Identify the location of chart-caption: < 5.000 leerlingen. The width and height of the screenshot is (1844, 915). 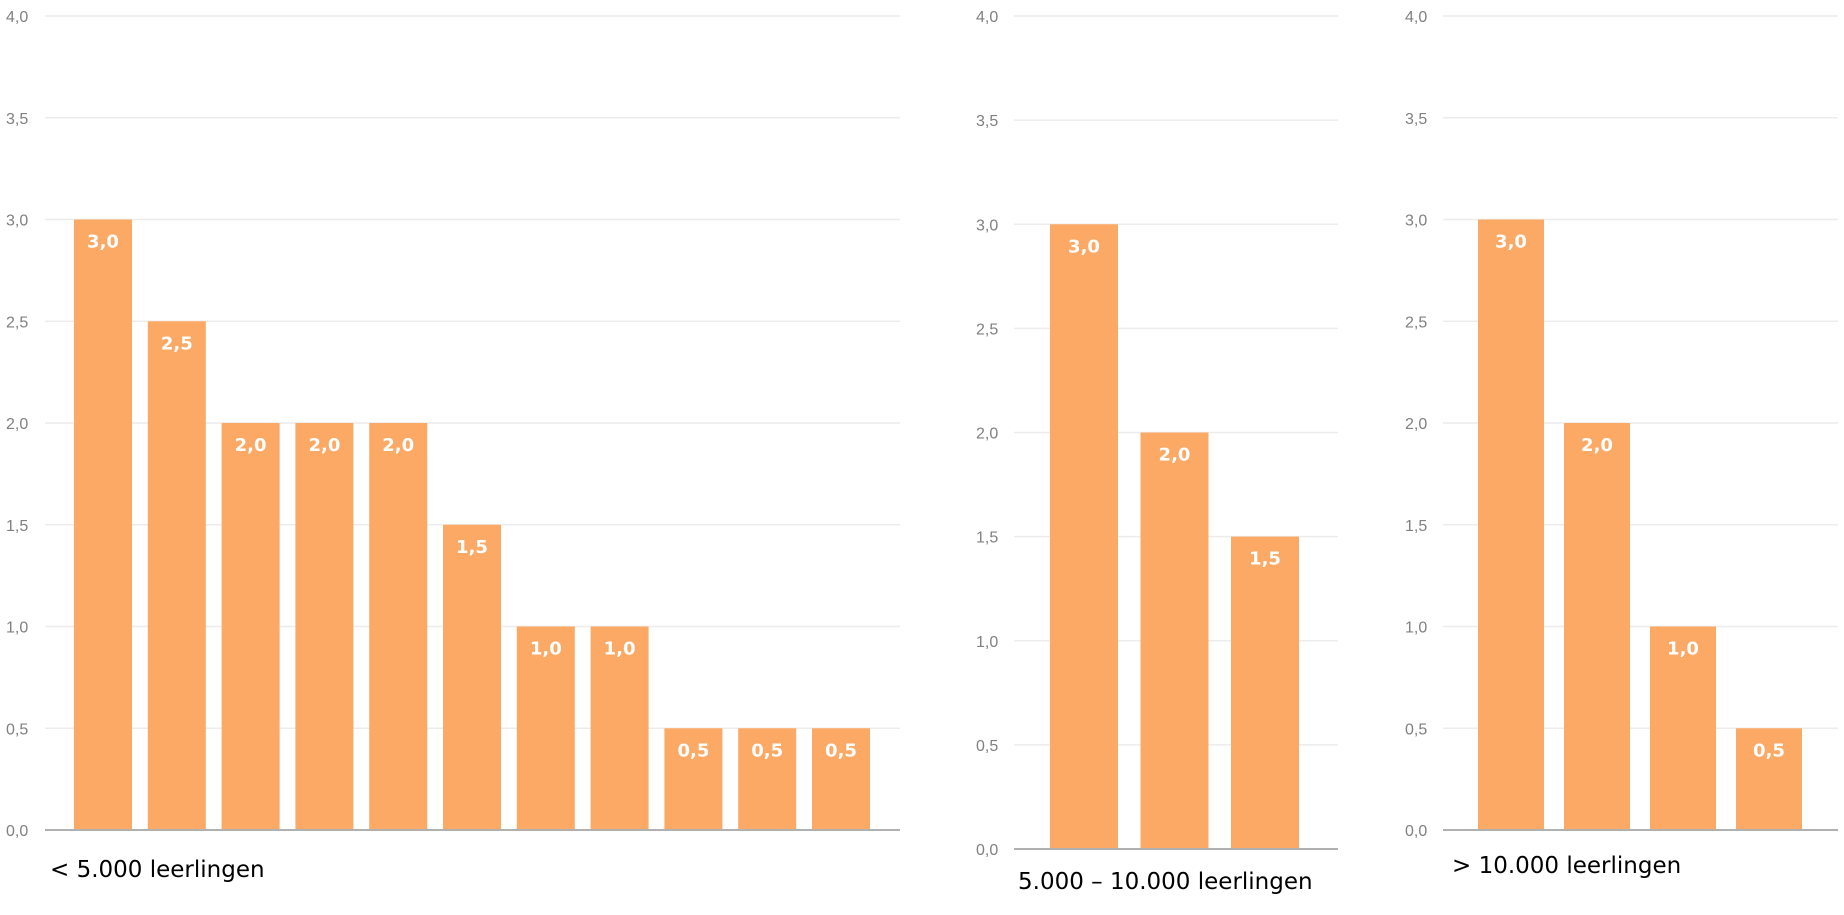
(157, 870).